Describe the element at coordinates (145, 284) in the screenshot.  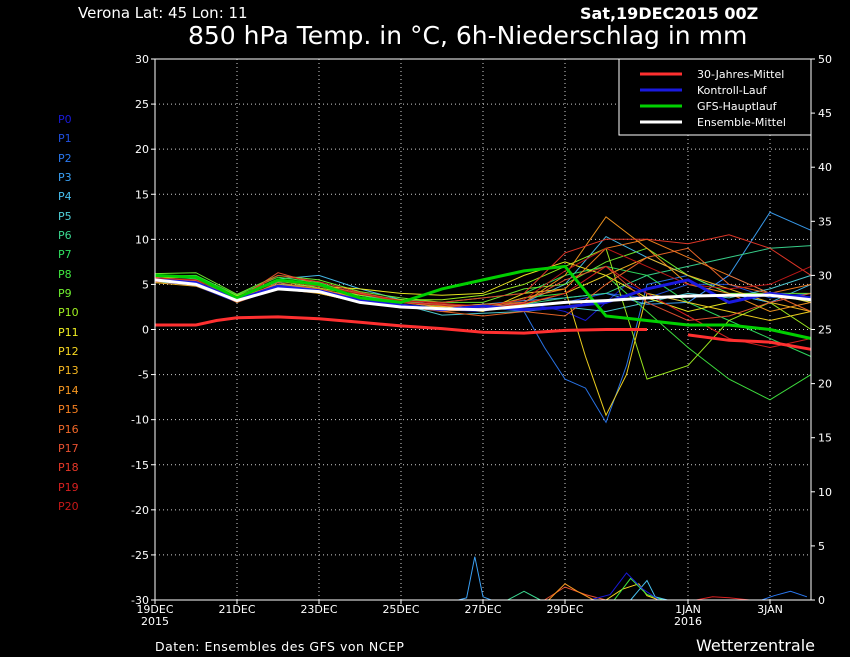
I see `y-tick-label: 5` at that location.